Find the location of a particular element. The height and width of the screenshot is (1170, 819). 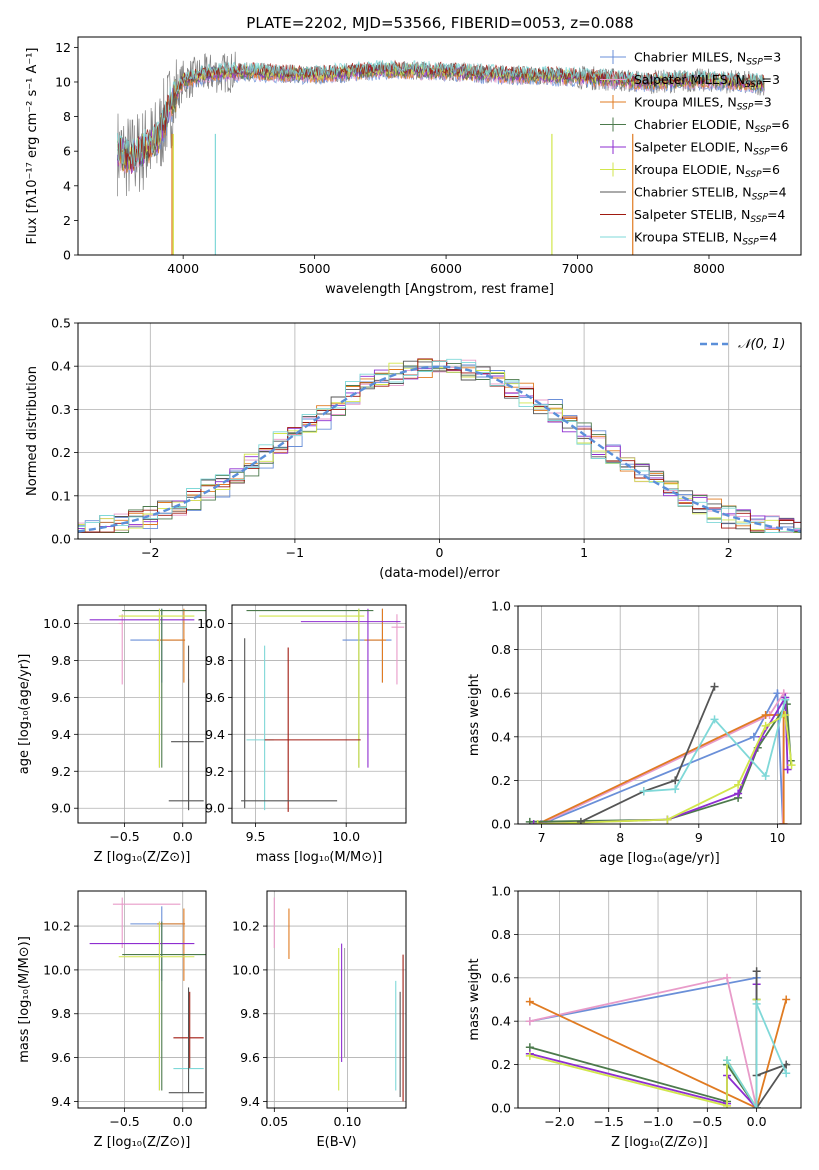

x-axis-label: E(B-V) is located at coordinates (336, 1142).